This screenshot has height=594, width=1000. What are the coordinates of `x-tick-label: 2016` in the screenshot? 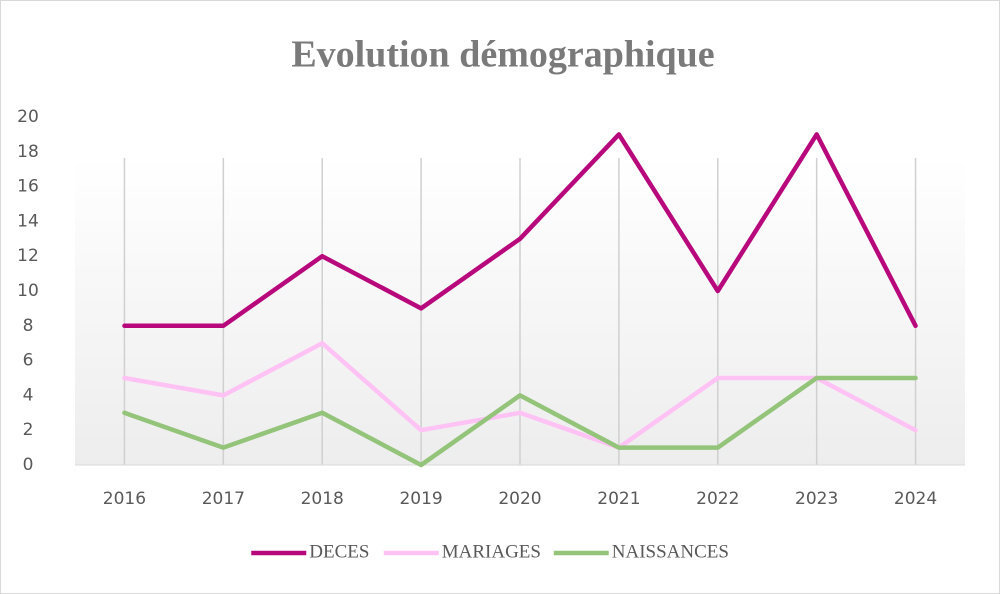 It's located at (124, 499).